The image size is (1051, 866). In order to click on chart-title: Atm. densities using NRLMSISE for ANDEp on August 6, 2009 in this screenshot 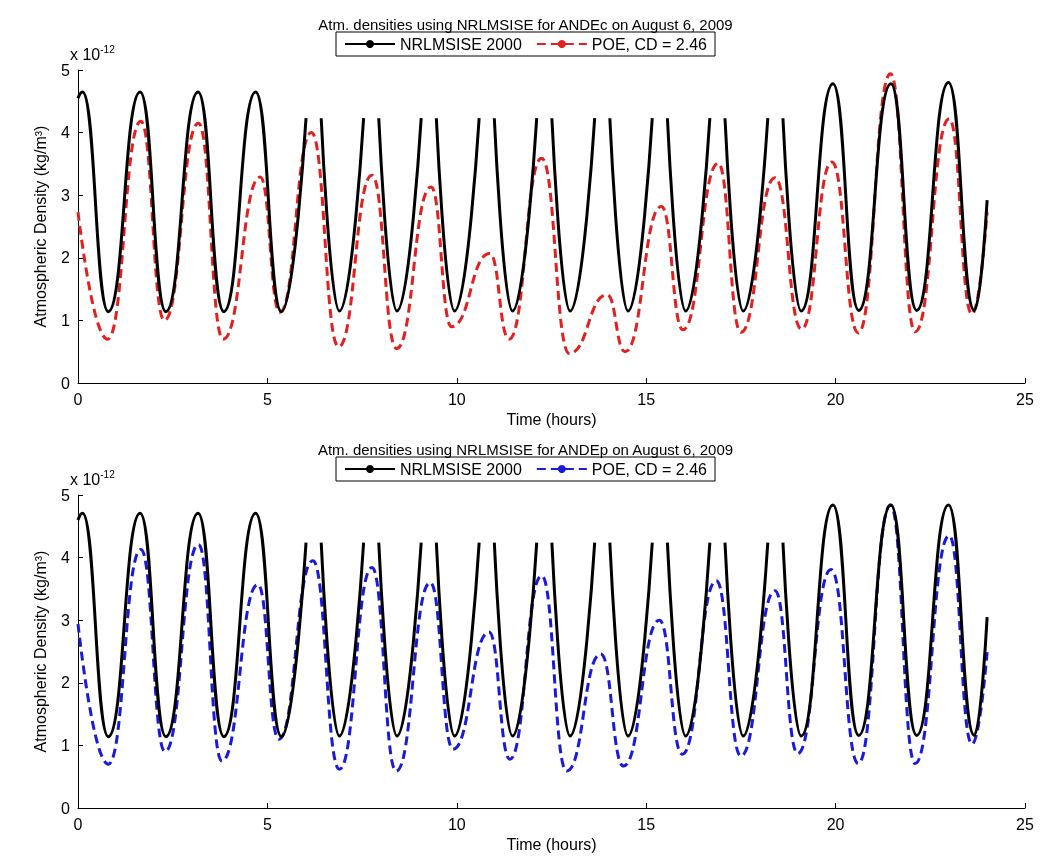, I will do `click(525, 449)`.